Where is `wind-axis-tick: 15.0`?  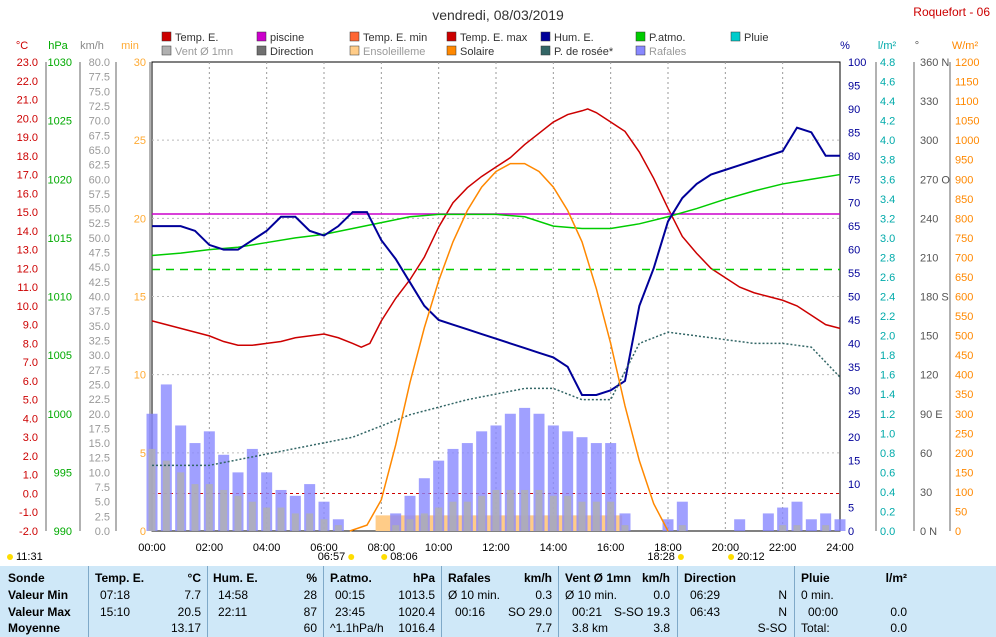
wind-axis-tick: 15.0 is located at coordinates (99, 444).